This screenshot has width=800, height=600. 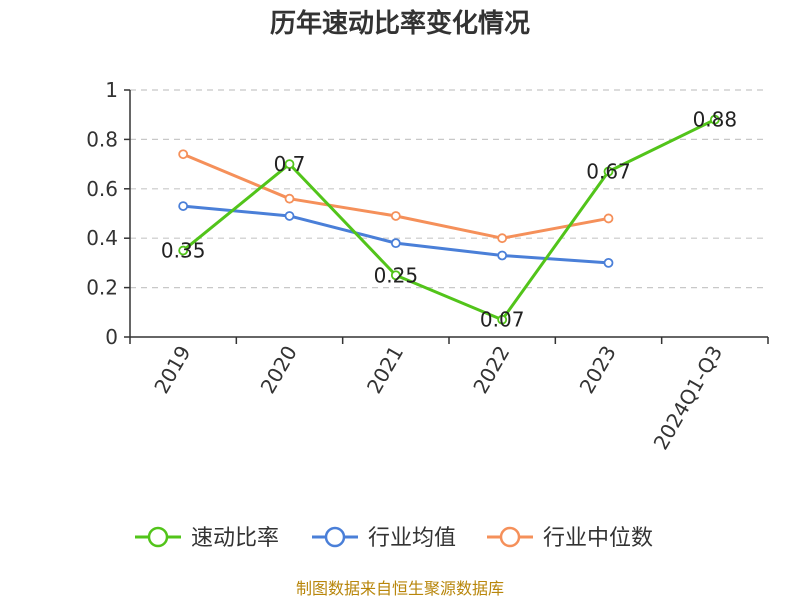 What do you see at coordinates (111, 337) in the screenshot?
I see `y-tick-label: 0` at bounding box center [111, 337].